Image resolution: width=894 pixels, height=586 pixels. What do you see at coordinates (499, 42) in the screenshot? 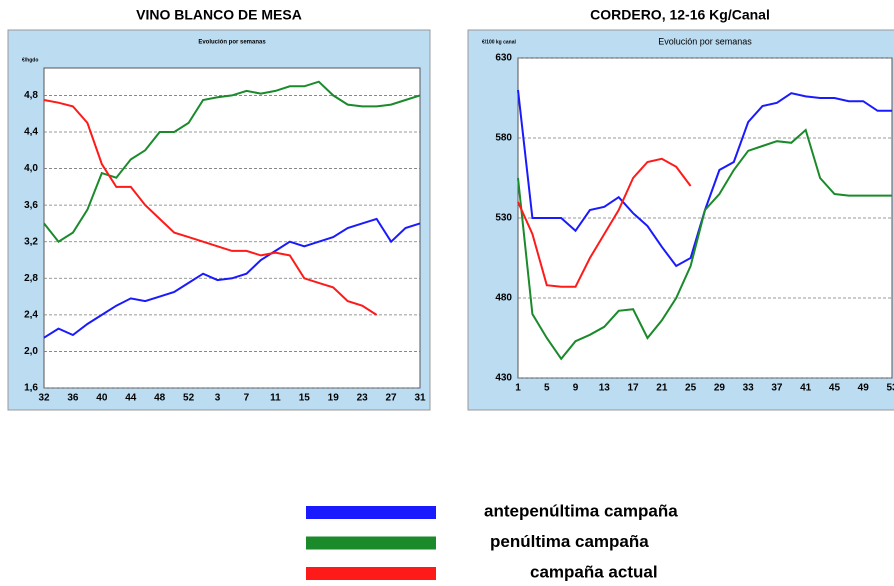
I see `y-axis-label: €/100 kg canal` at bounding box center [499, 42].